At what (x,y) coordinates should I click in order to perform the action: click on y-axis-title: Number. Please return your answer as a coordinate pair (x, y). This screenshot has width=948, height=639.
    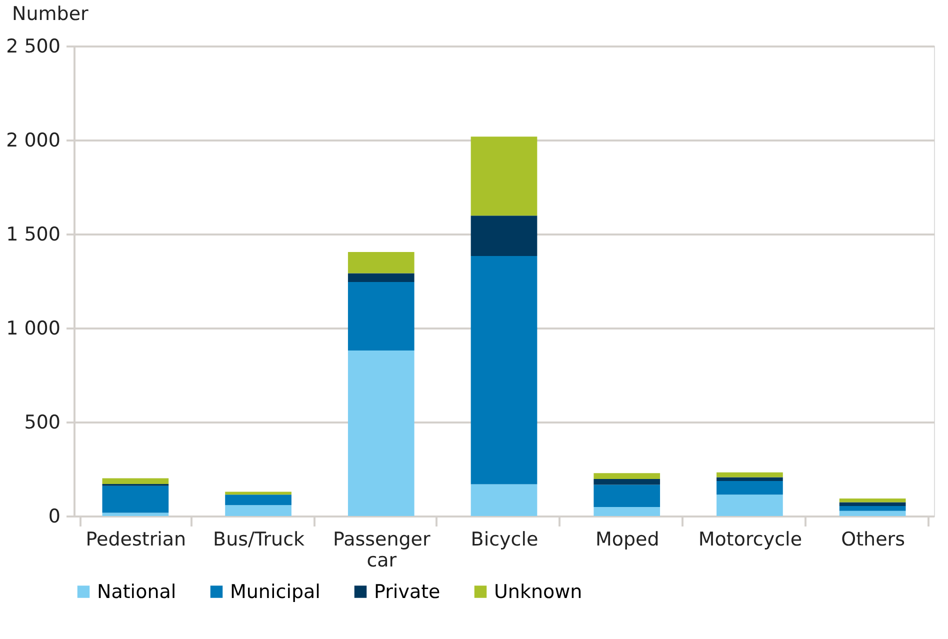
    Looking at the image, I should click on (50, 14).